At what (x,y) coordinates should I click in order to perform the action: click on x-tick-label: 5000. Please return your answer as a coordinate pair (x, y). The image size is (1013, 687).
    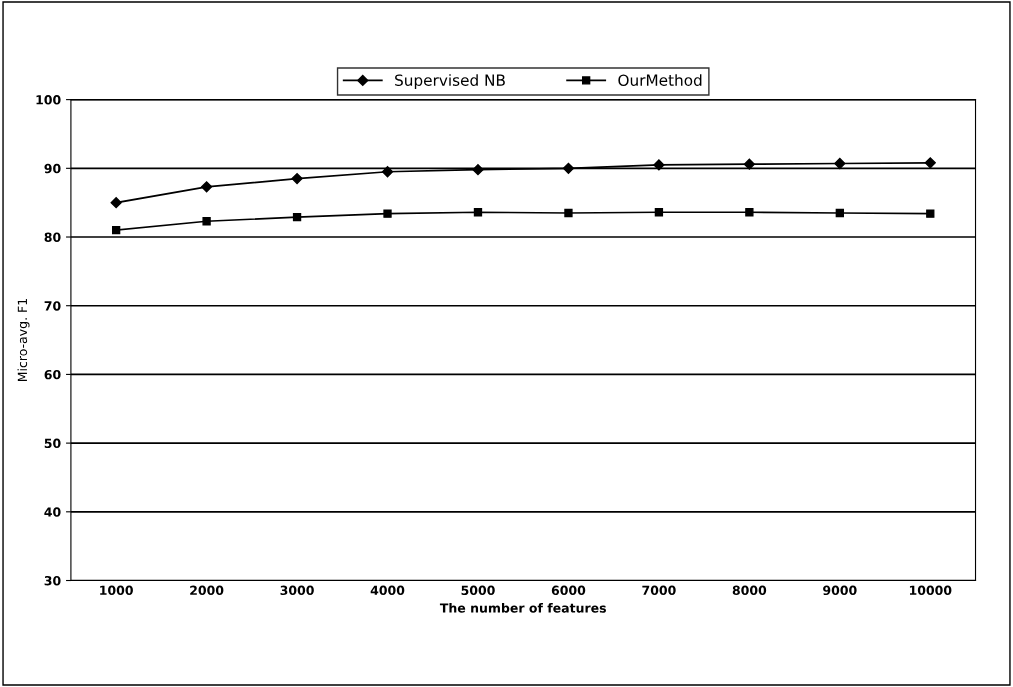
    Looking at the image, I should click on (478, 590).